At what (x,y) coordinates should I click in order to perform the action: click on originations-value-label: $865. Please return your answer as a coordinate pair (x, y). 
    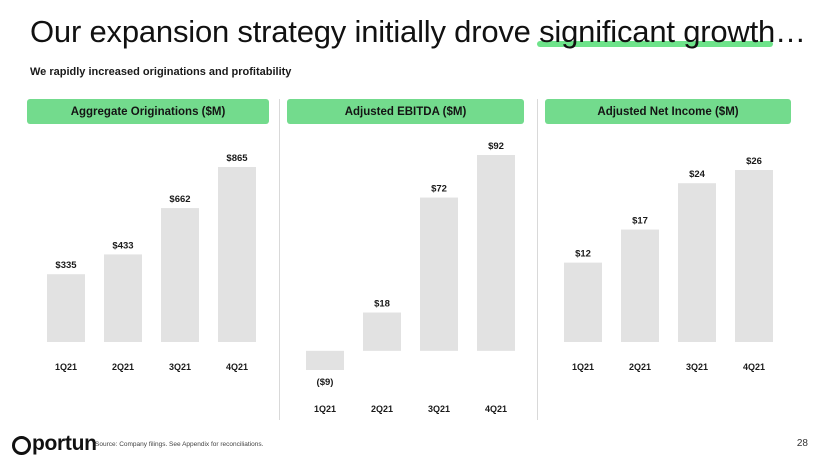
    Looking at the image, I should click on (237, 158).